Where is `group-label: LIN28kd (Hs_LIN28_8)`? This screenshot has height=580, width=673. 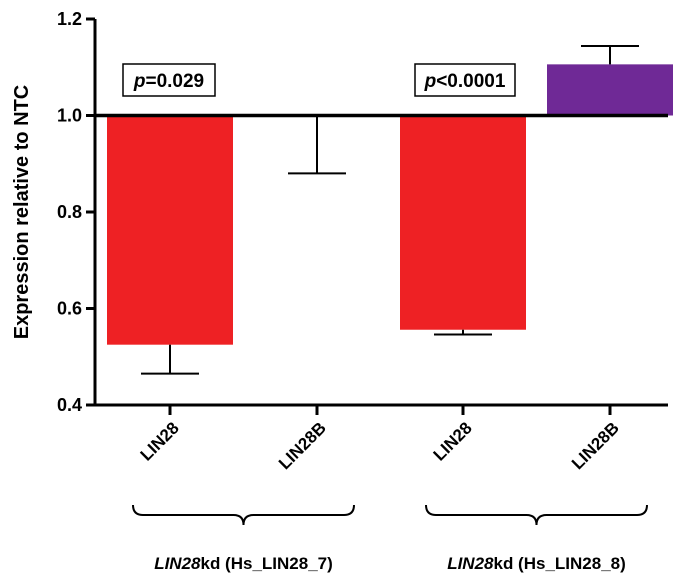 group-label: LIN28kd (Hs_LIN28_8) is located at coordinates (536, 563).